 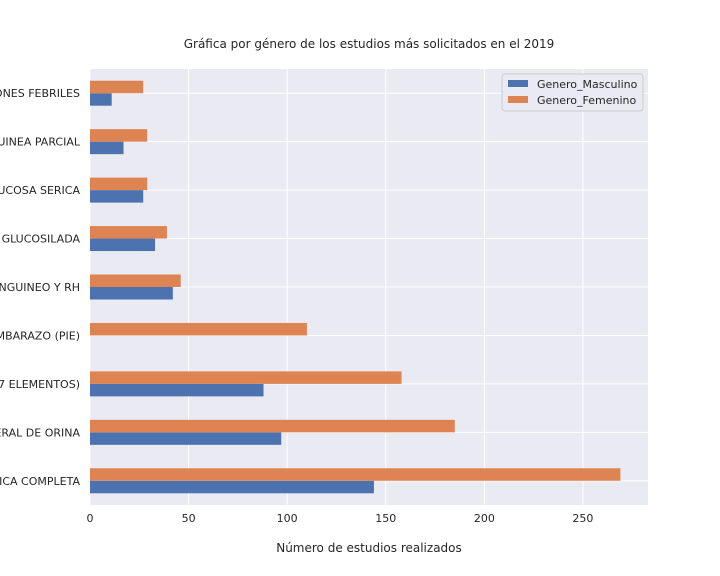 What do you see at coordinates (518, 83) in the screenshot?
I see `legend-swatch-masculino` at bounding box center [518, 83].